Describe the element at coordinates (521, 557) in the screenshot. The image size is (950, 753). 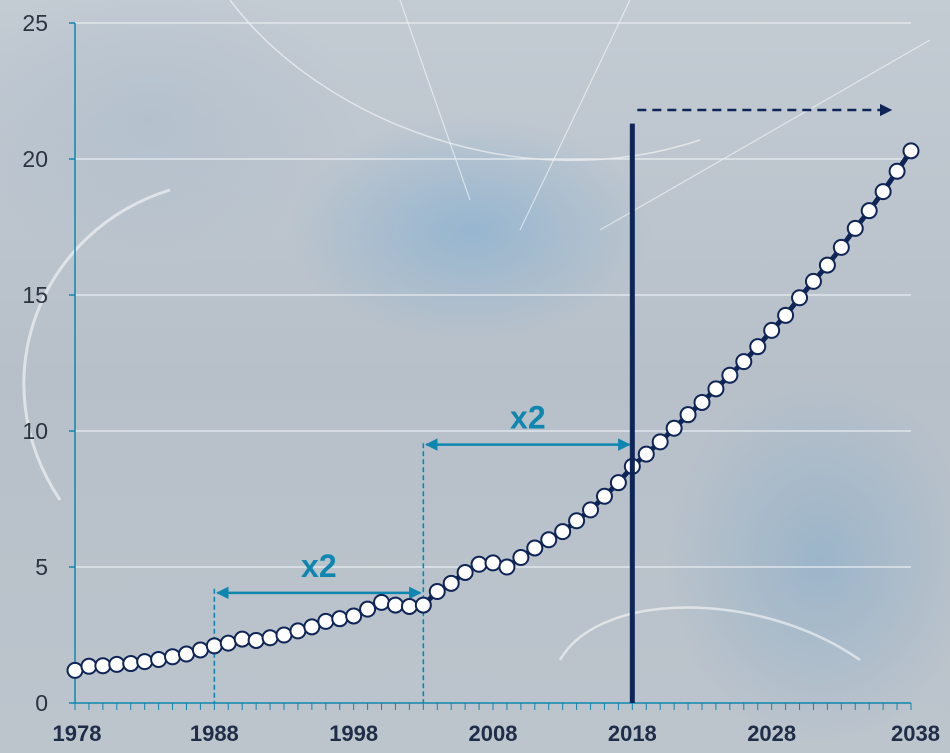
I see `data-point-2010` at that location.